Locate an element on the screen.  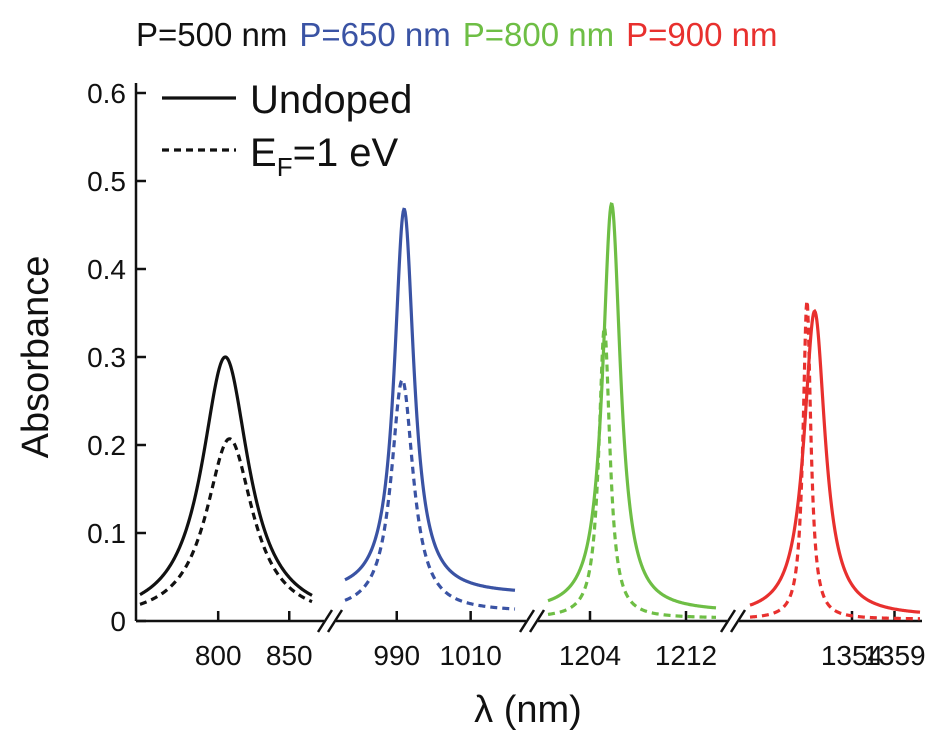
panel-title: P=800 nm is located at coordinates (538, 34).